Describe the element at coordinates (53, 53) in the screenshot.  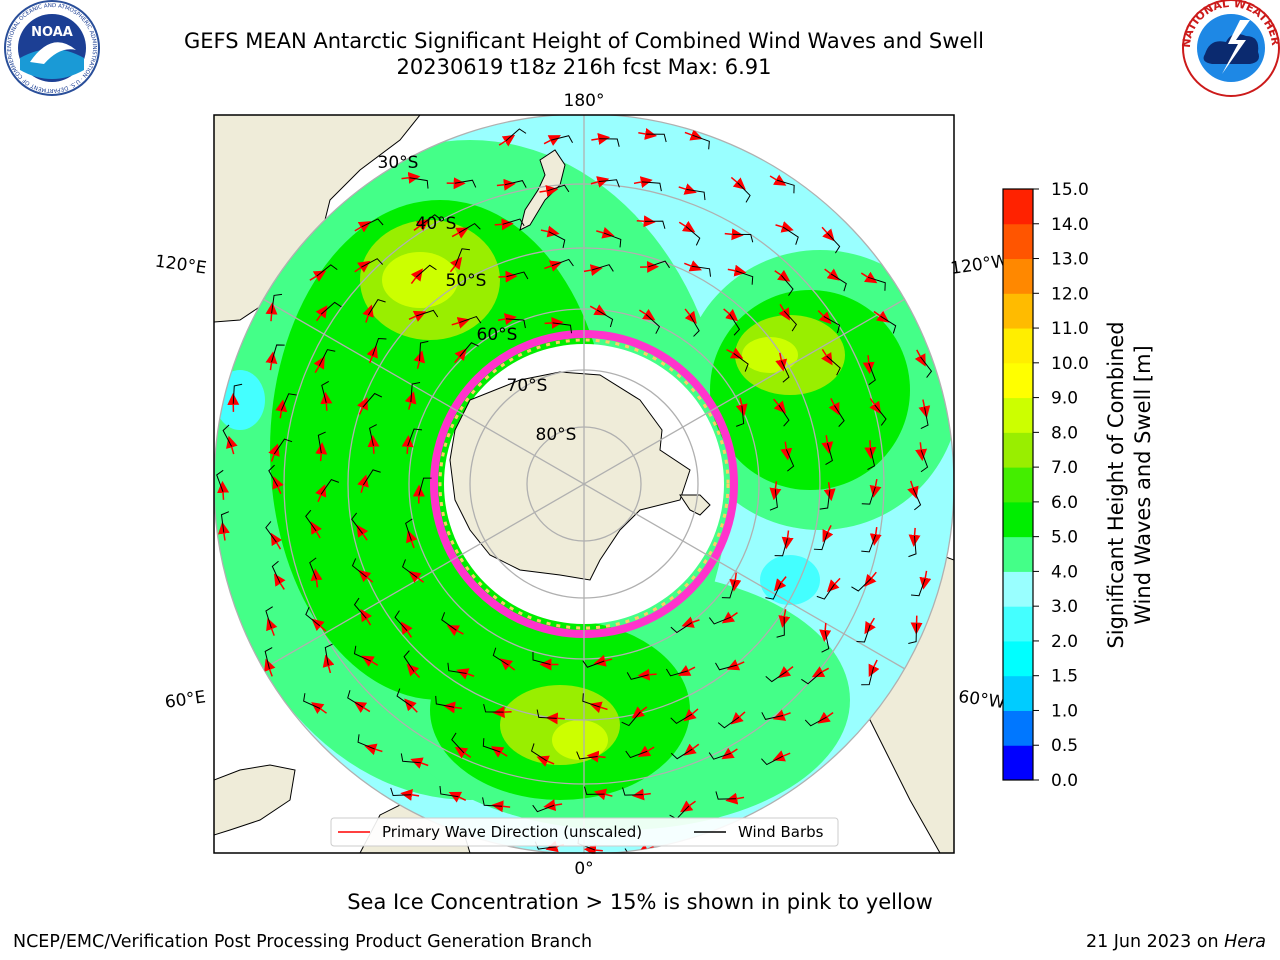
I see `noaa-bird-icon` at that location.